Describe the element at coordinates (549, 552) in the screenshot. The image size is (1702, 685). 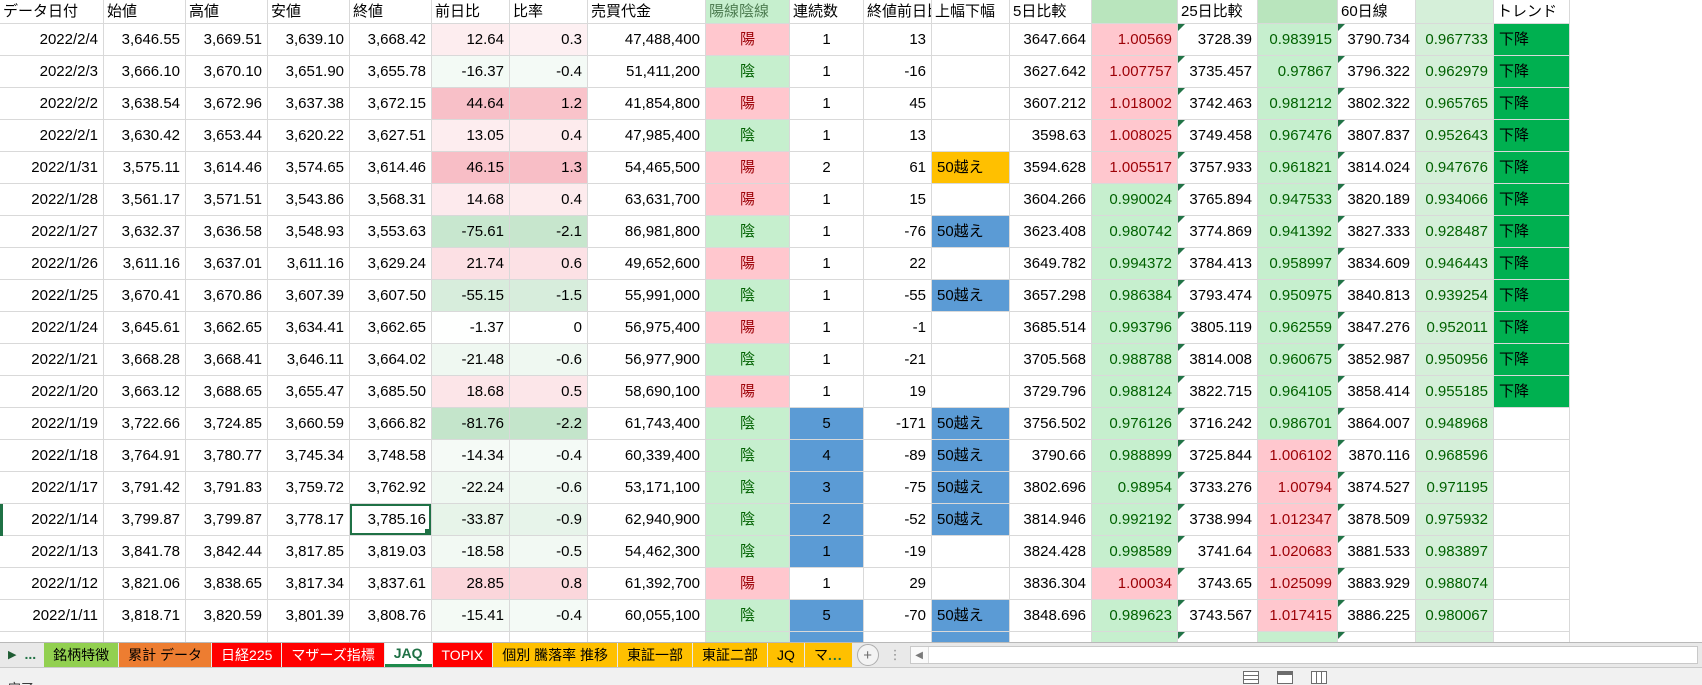
I see `cell-change_pct: -0.5` at that location.